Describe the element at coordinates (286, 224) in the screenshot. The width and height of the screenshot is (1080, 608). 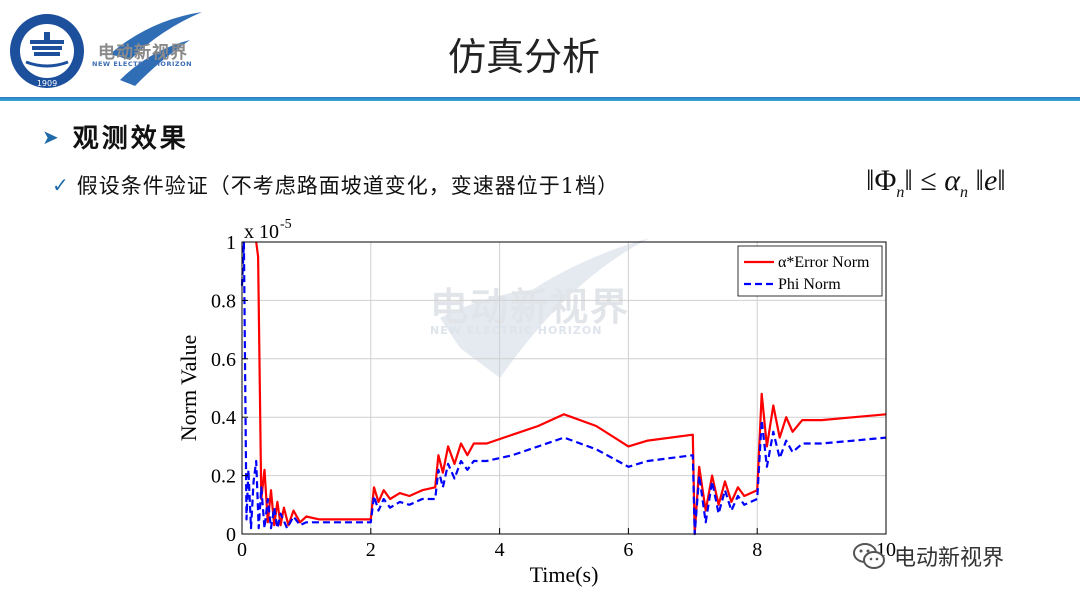
I see `y-scale-exponent: -5` at that location.